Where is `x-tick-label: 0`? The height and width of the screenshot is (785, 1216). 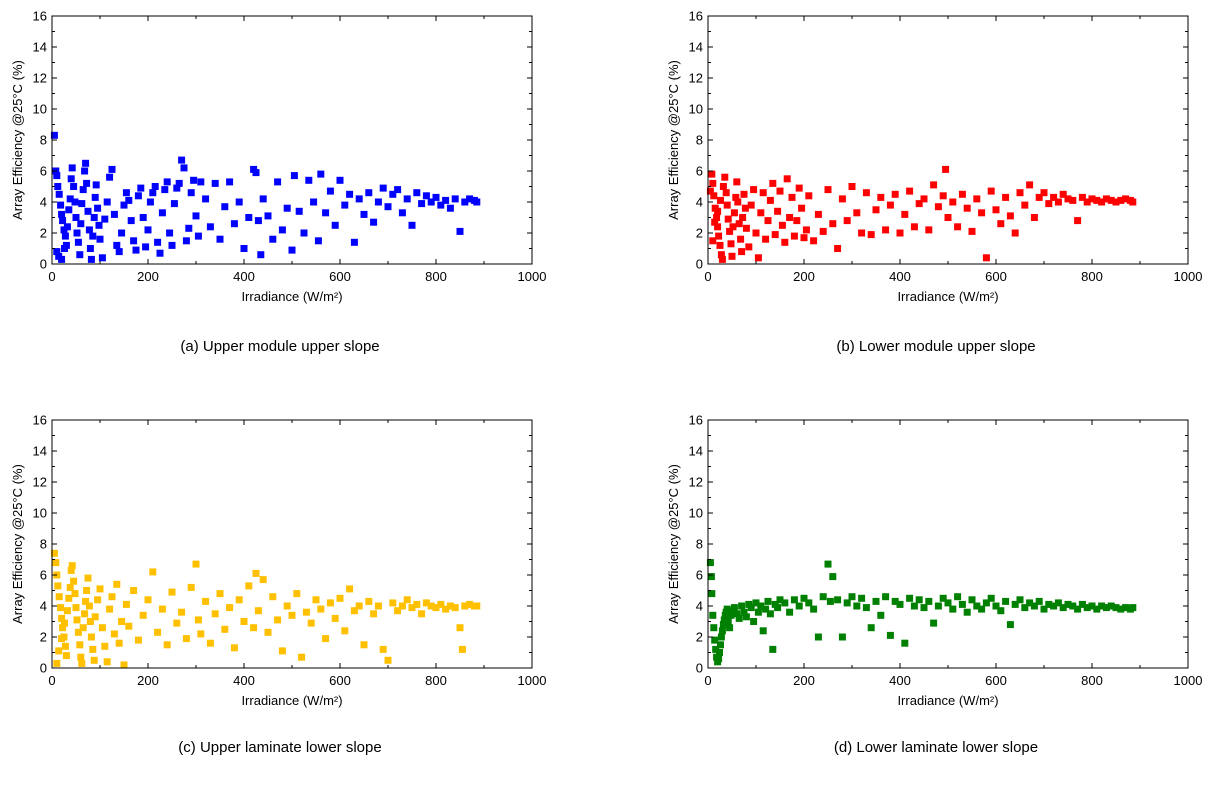
x-tick-label: 0 is located at coordinates (707, 276).